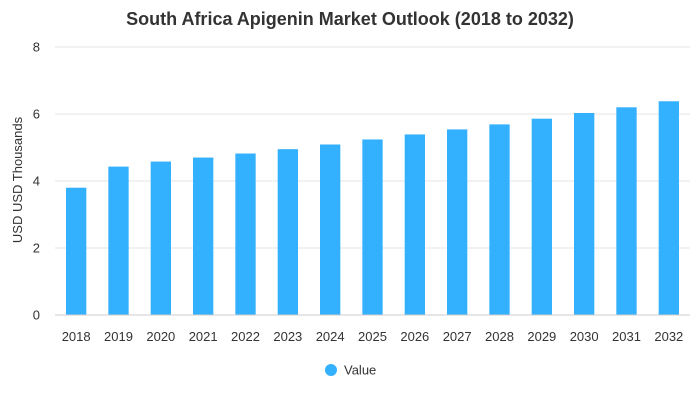 This screenshot has width=700, height=400. Describe the element at coordinates (160, 336) in the screenshot. I see `x-tick-label: 2020` at that location.